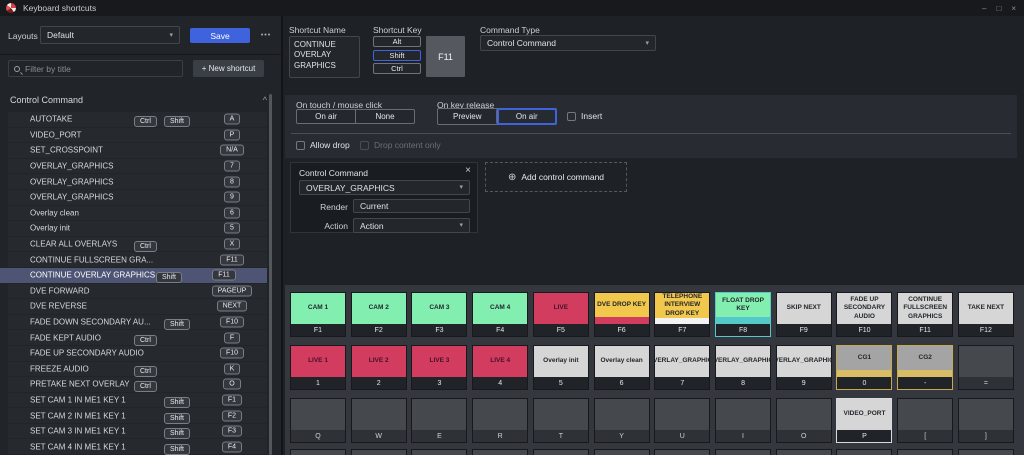 This screenshot has height=455, width=1024. What do you see at coordinates (137, 416) in the screenshot?
I see `shortcut-row: SET CAM 2 IN ME1 KEY 1 Shift F2` at bounding box center [137, 416].